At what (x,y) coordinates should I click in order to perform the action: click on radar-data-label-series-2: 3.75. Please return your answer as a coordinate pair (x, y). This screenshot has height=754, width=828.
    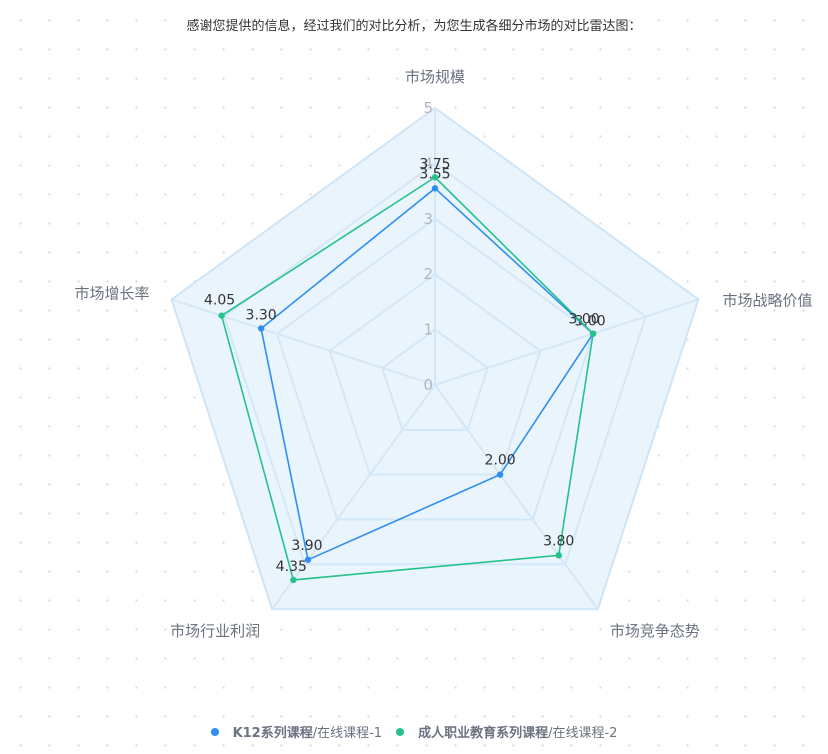
    Looking at the image, I should click on (434, 164).